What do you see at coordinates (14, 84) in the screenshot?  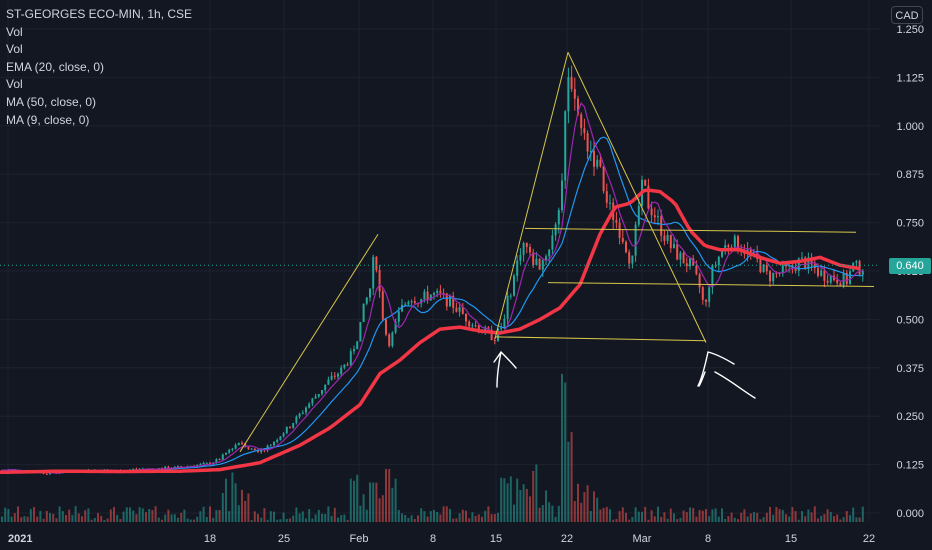 I see `legend-vol-3: Vol` at bounding box center [14, 84].